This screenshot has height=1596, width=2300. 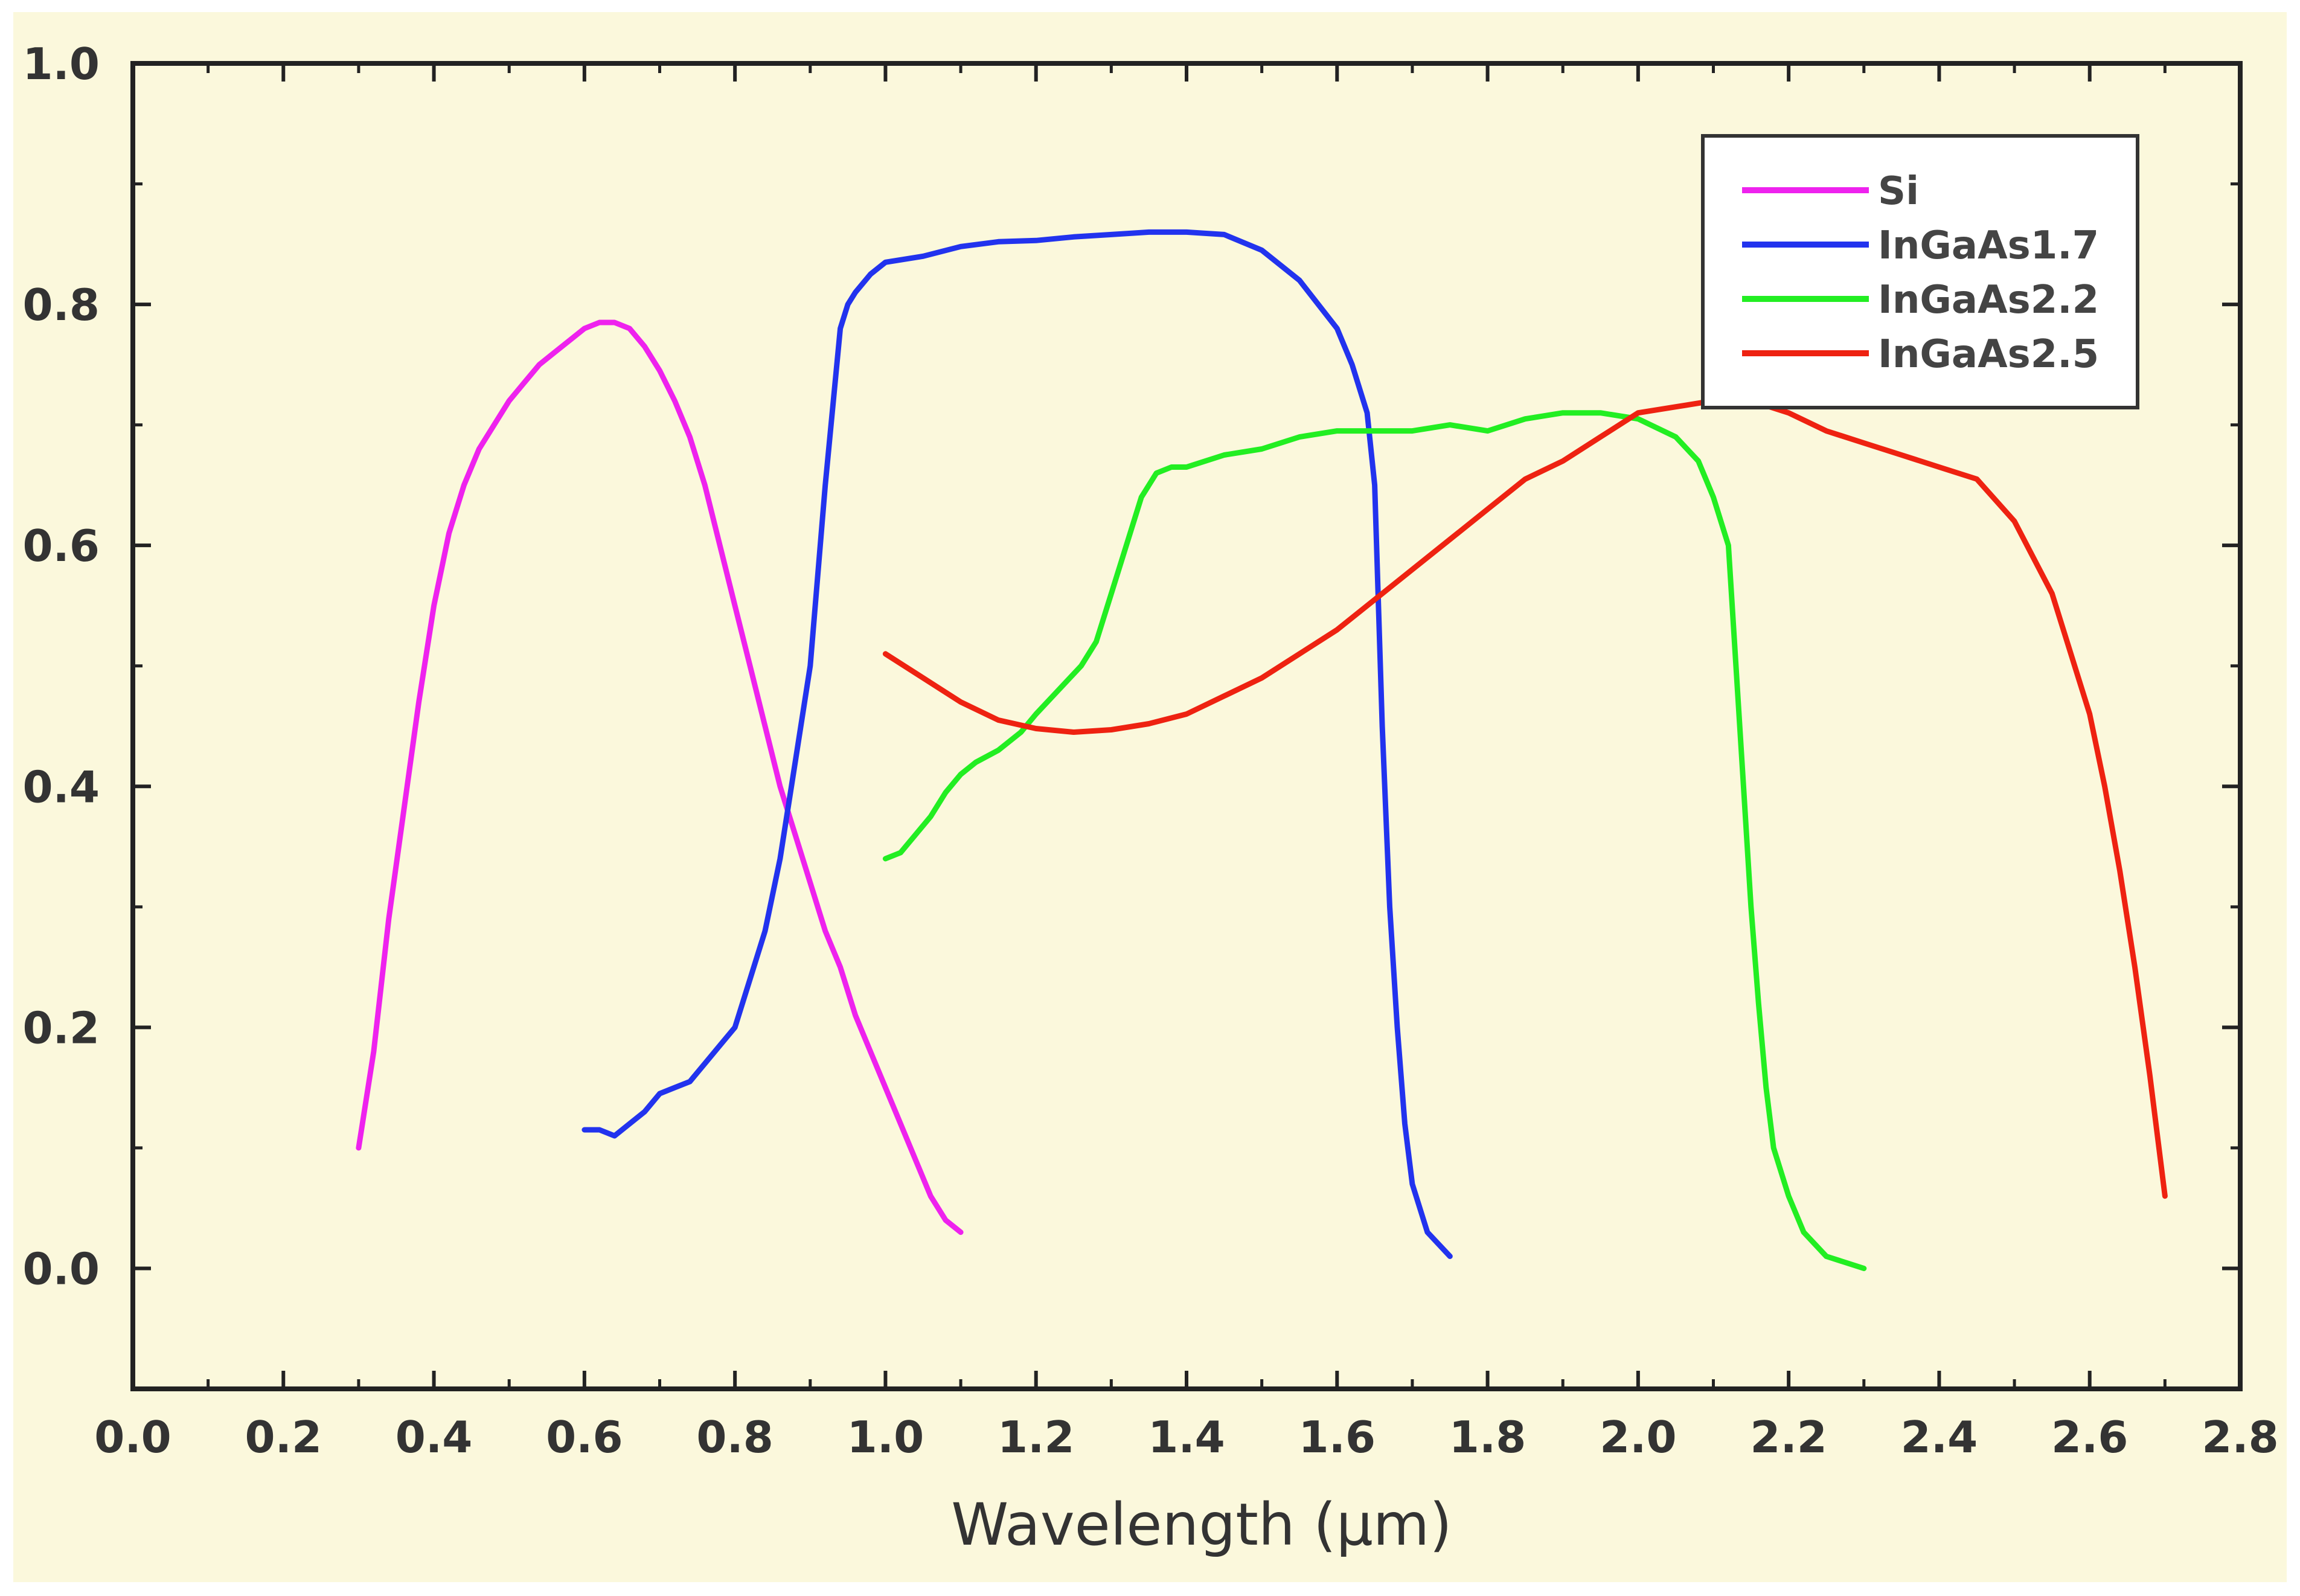 I want to click on x-tick-label: 0.4, so click(x=434, y=1437).